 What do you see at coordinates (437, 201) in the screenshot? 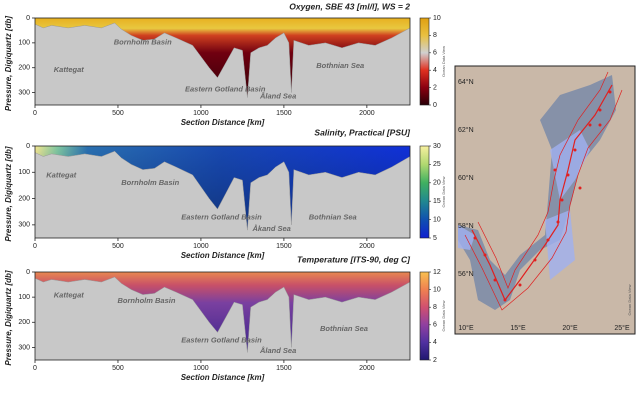
I see `colorbar-tick-label: 15` at bounding box center [437, 201].